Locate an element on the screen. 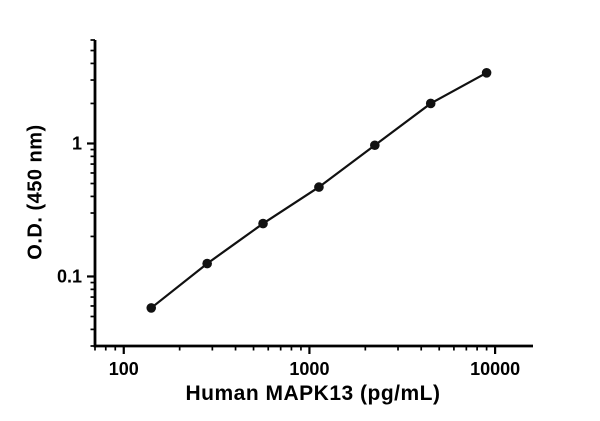  x-tick-label: 10000 is located at coordinates (495, 369).